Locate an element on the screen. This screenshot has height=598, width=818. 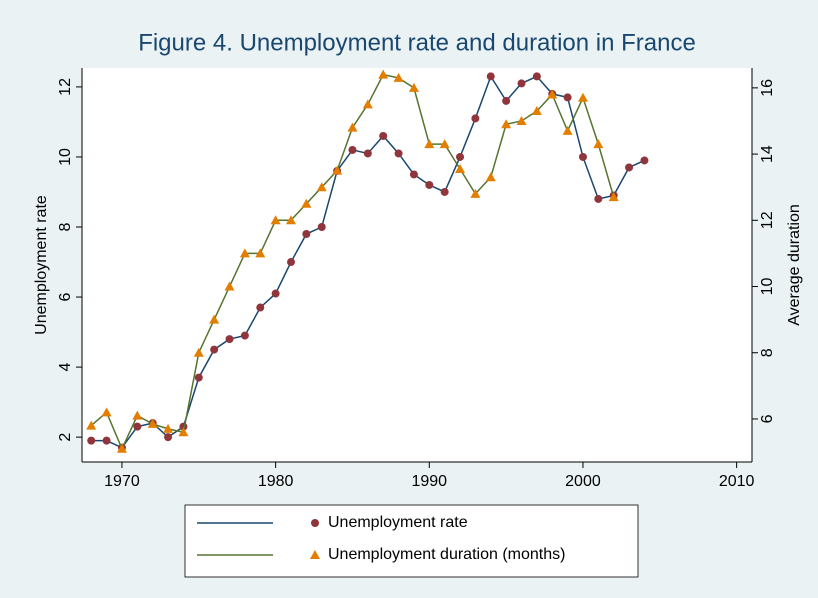
y2-tick-label: 8 is located at coordinates (767, 352).